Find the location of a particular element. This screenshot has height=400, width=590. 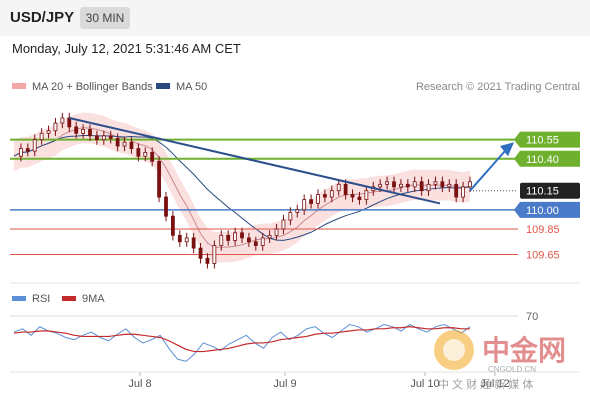

credit-text: Research © 2021 Trading Central is located at coordinates (498, 87).